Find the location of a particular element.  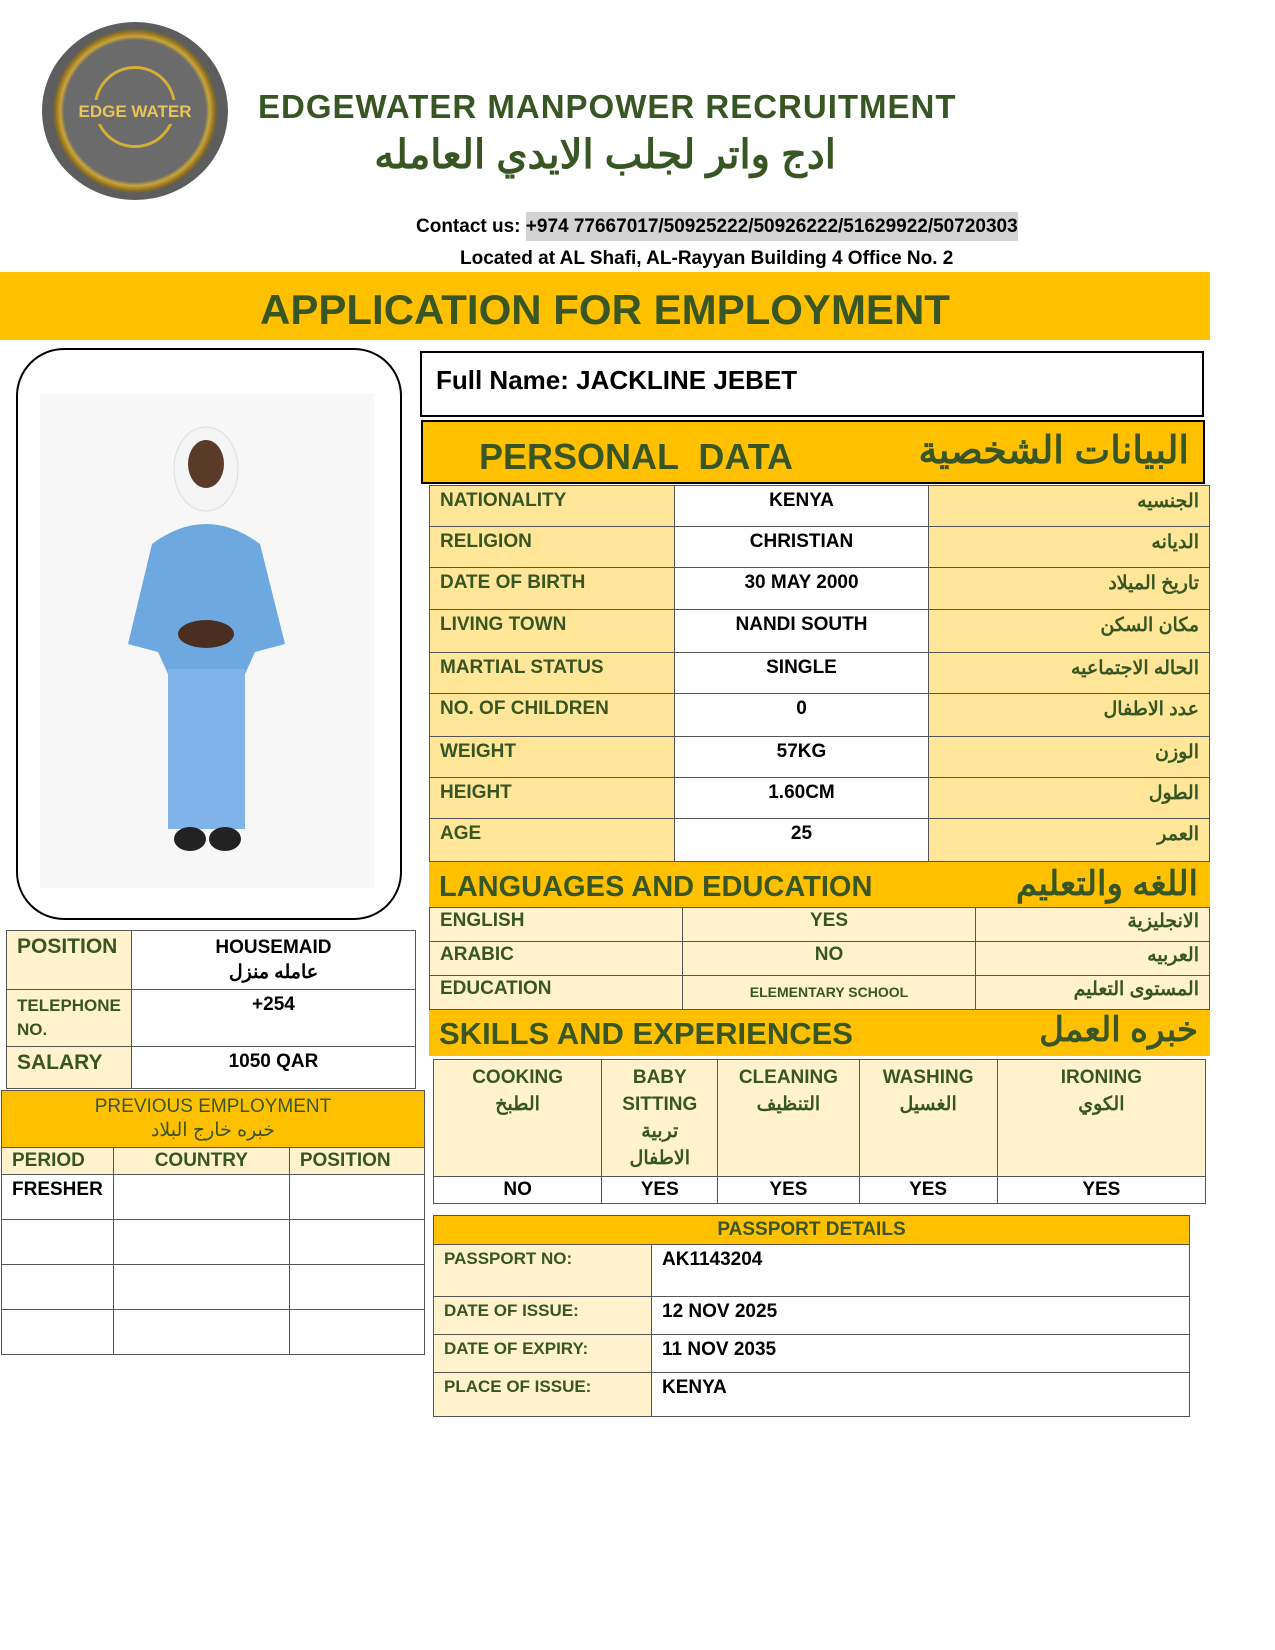

passport-row: PLACE OF ISSUE: KENYA is located at coordinates (811, 1394).